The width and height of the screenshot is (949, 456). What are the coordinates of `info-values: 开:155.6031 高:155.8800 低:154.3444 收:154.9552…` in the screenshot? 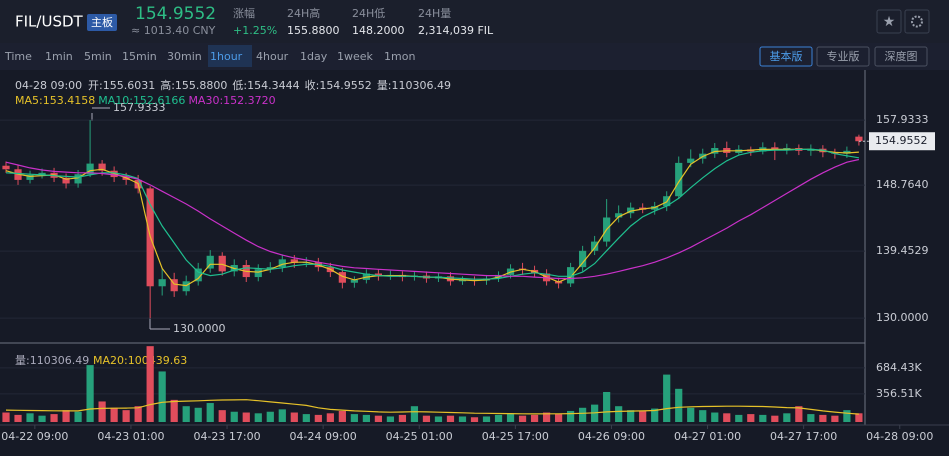 It's located at (269, 85).